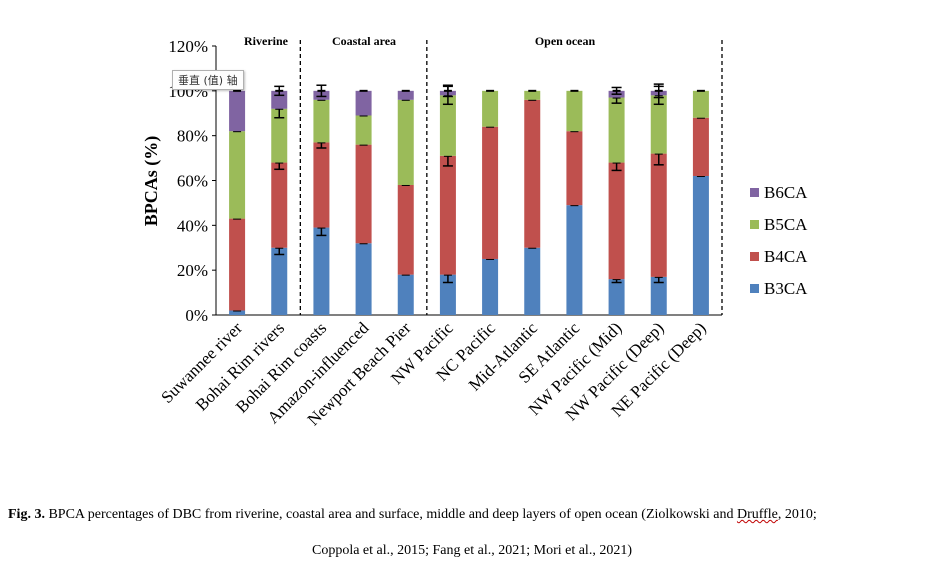 The width and height of the screenshot is (944, 566). I want to click on legend-label: B6CA, so click(786, 192).